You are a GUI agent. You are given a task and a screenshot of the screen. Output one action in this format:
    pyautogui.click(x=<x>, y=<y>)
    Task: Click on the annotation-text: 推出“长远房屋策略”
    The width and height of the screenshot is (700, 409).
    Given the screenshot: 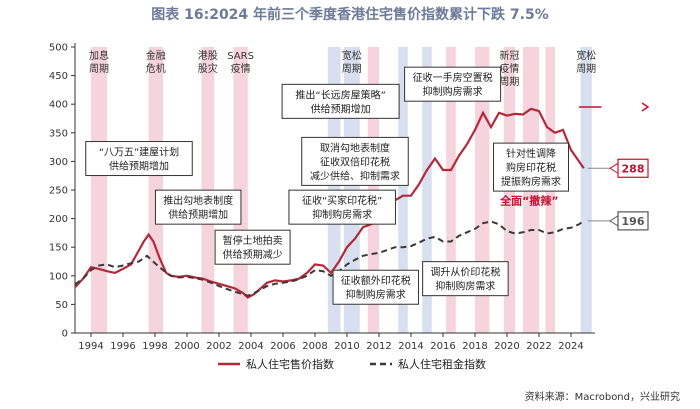 What is the action you would take?
    pyautogui.click(x=340, y=94)
    